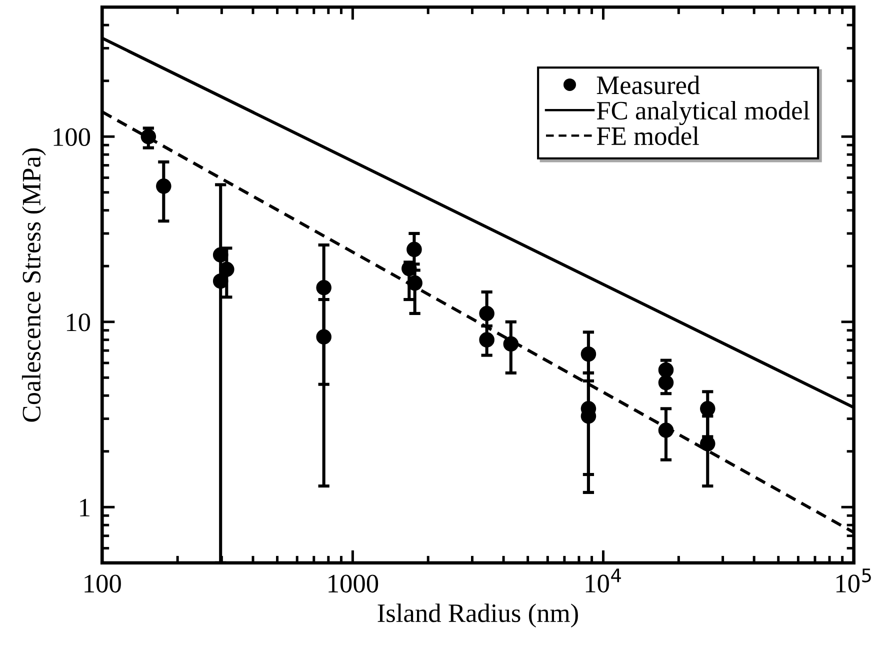 The width and height of the screenshot is (873, 647). What do you see at coordinates (647, 136) in the screenshot?
I see `legend-label: FE model` at bounding box center [647, 136].